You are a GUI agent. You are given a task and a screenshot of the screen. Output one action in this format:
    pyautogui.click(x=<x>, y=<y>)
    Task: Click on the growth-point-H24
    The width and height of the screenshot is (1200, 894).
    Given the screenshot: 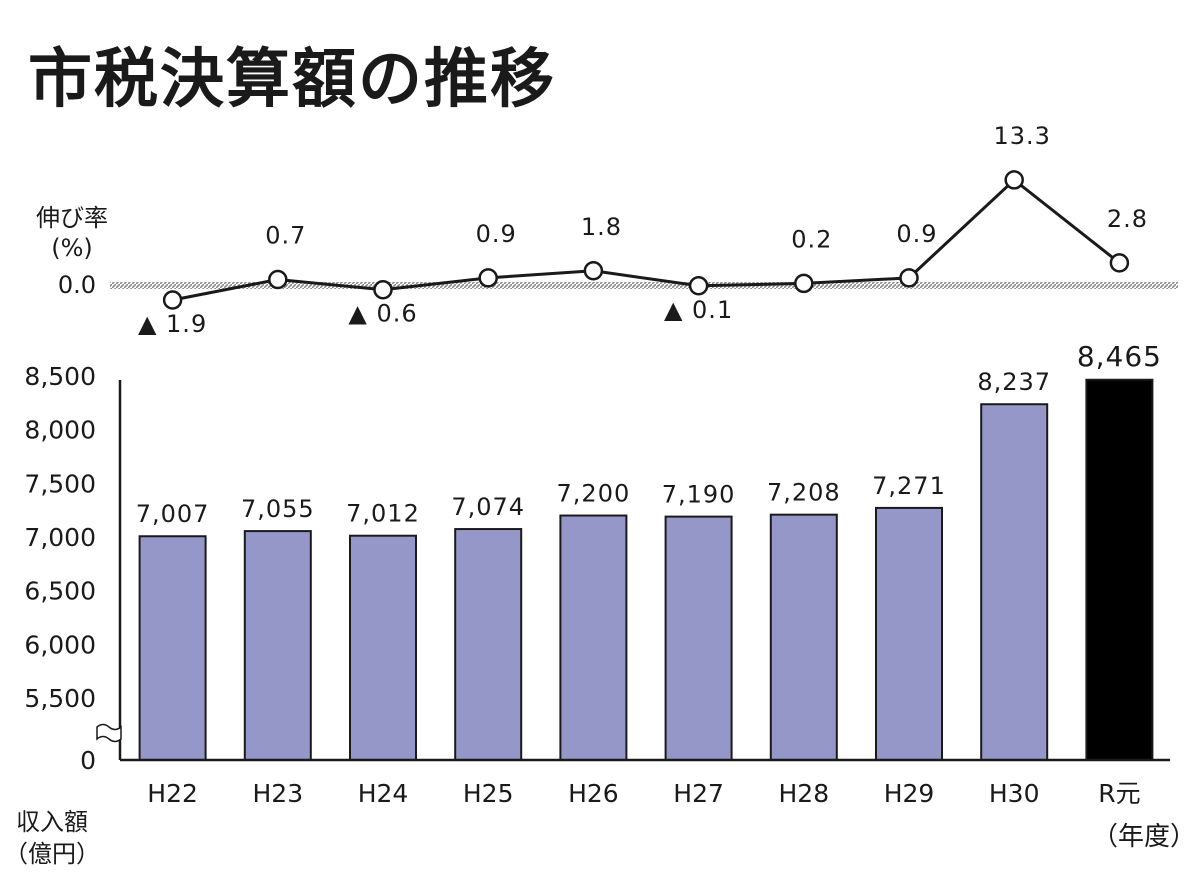 What is the action you would take?
    pyautogui.click(x=383, y=289)
    